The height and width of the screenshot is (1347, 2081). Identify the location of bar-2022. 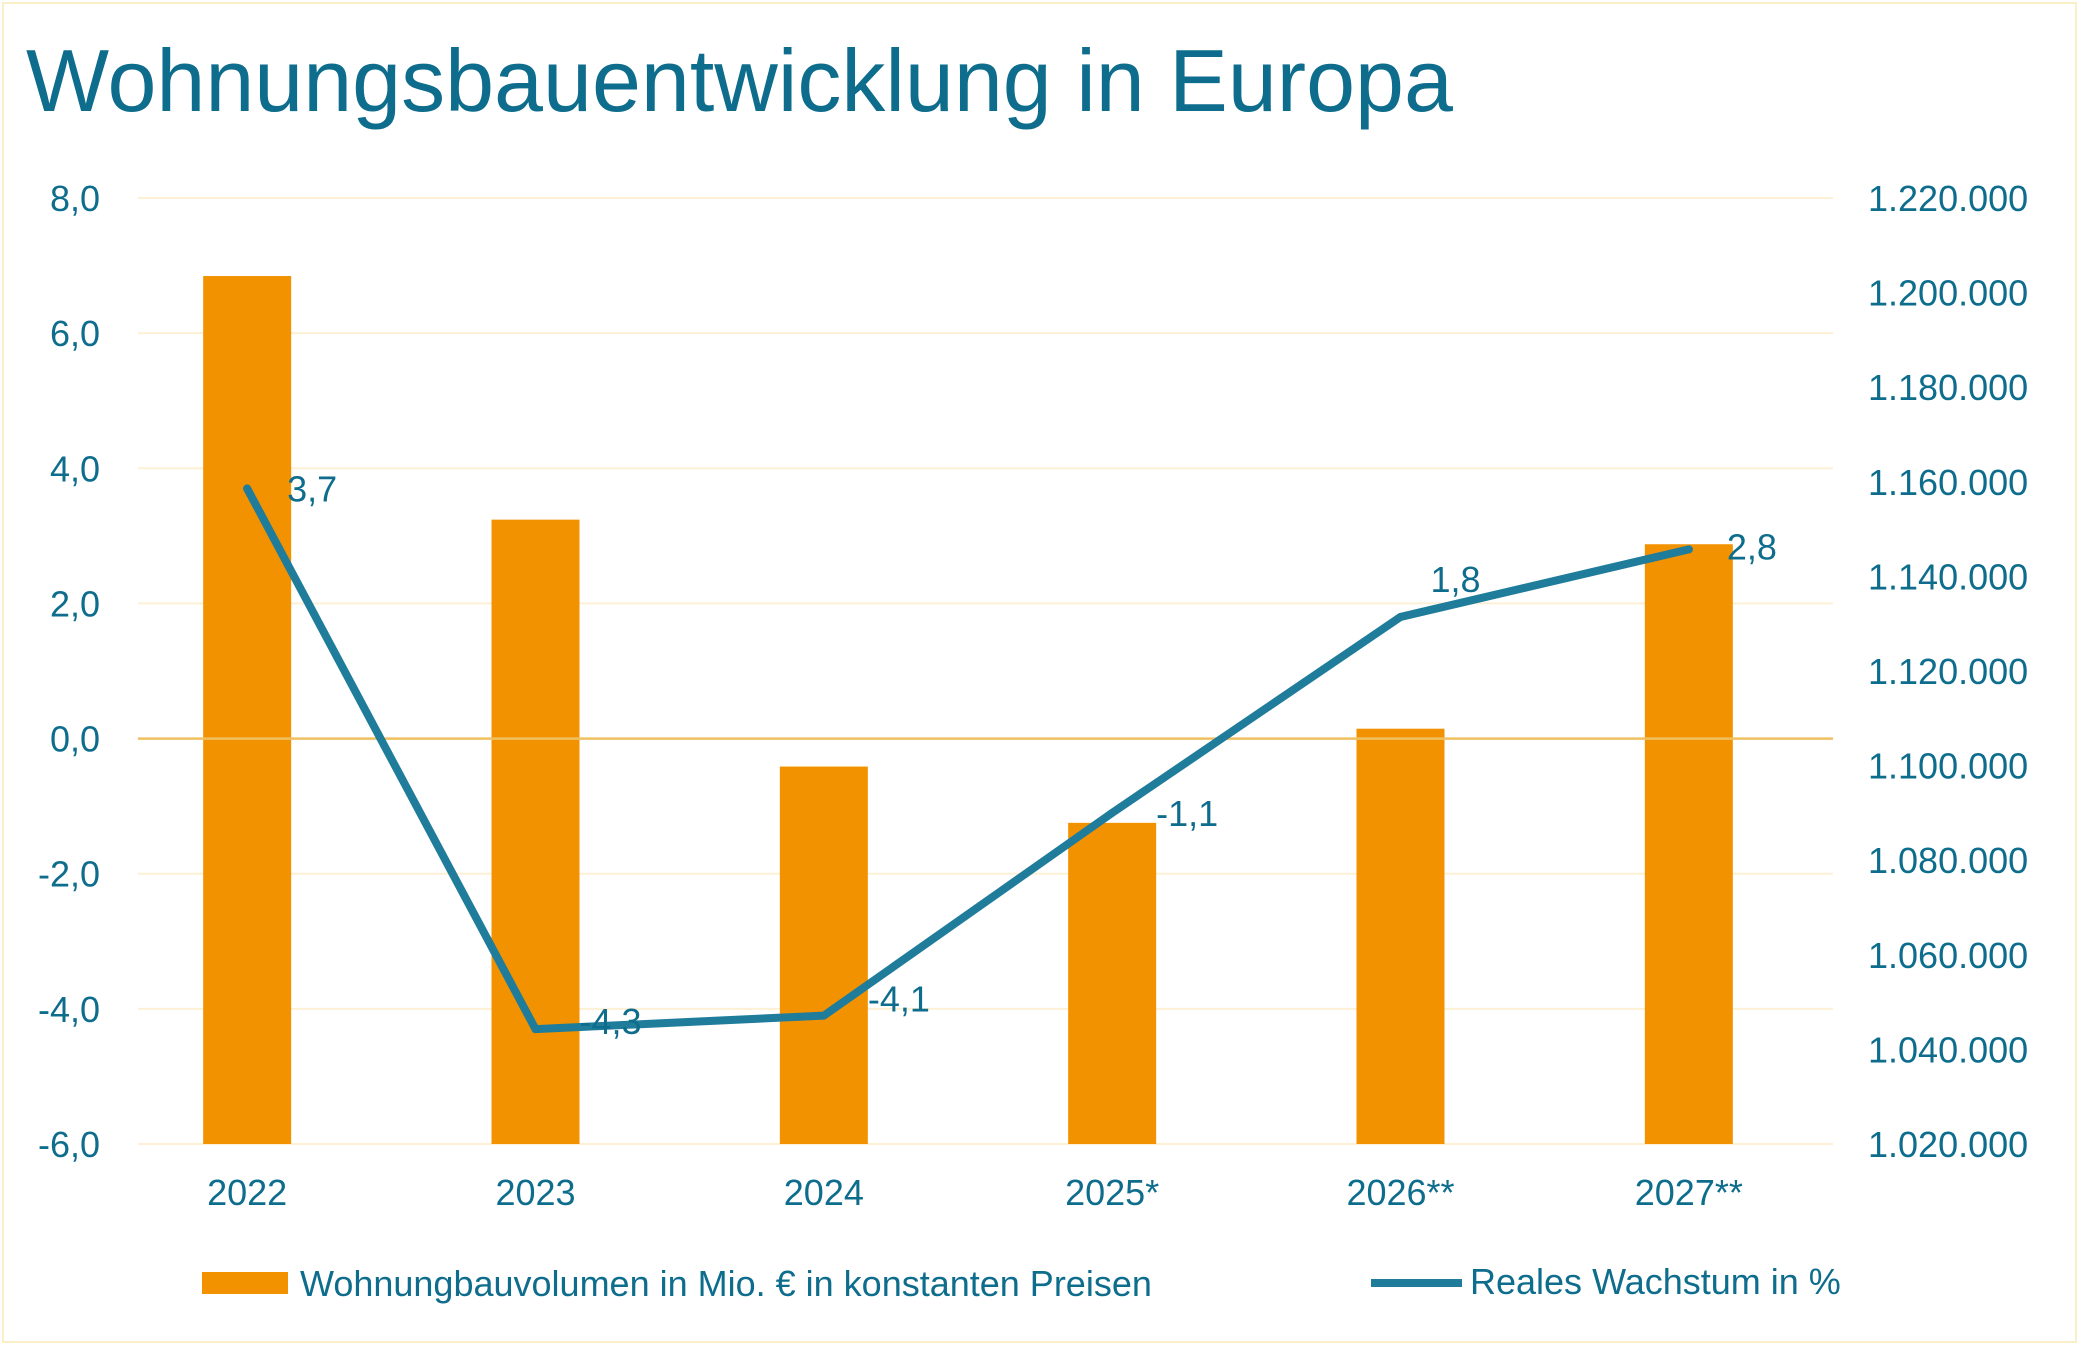
(247, 710).